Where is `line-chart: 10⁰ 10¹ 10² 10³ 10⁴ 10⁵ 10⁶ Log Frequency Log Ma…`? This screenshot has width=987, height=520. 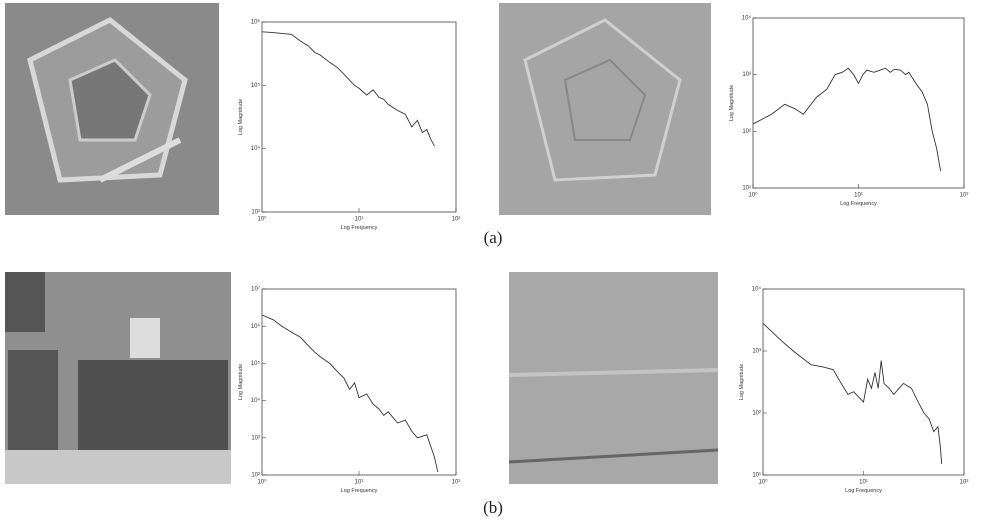 line-chart: 10⁰ 10¹ 10² 10³ 10⁴ 10⁵ 10⁶ Log Frequency Log Ma… is located at coordinates (349, 125).